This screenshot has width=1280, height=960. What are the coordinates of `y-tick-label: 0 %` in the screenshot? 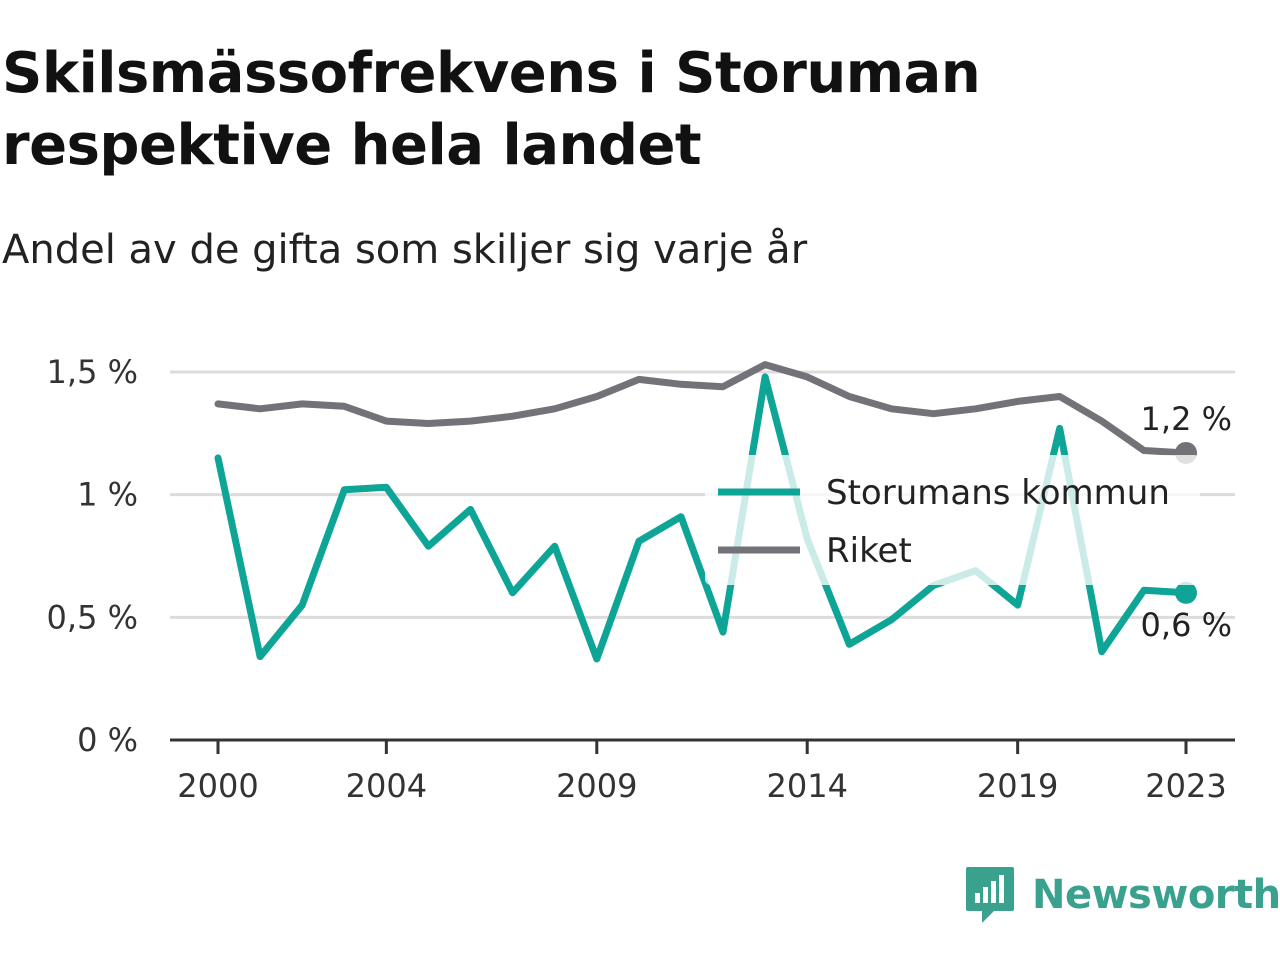 It's located at (107, 740).